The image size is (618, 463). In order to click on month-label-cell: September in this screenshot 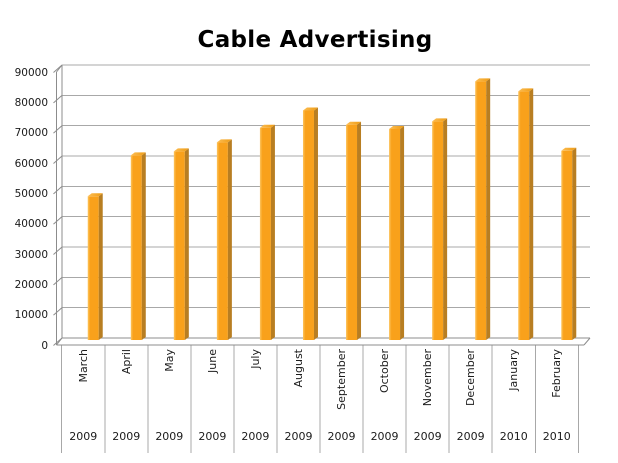, I will do `click(341, 386)`.